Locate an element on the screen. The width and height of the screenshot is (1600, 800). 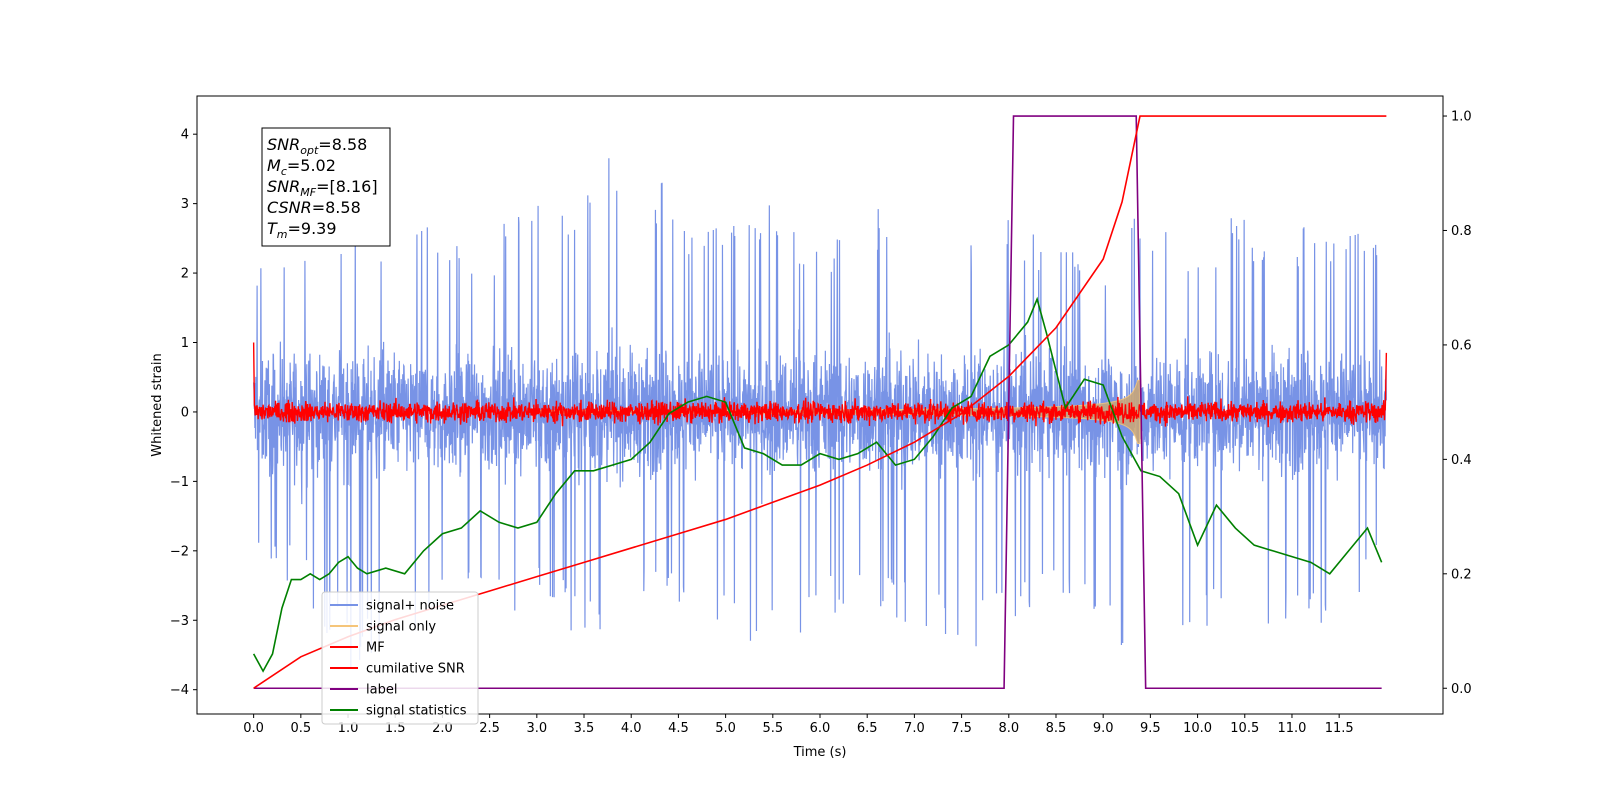
x-tick-label: 1.0 is located at coordinates (348, 728).